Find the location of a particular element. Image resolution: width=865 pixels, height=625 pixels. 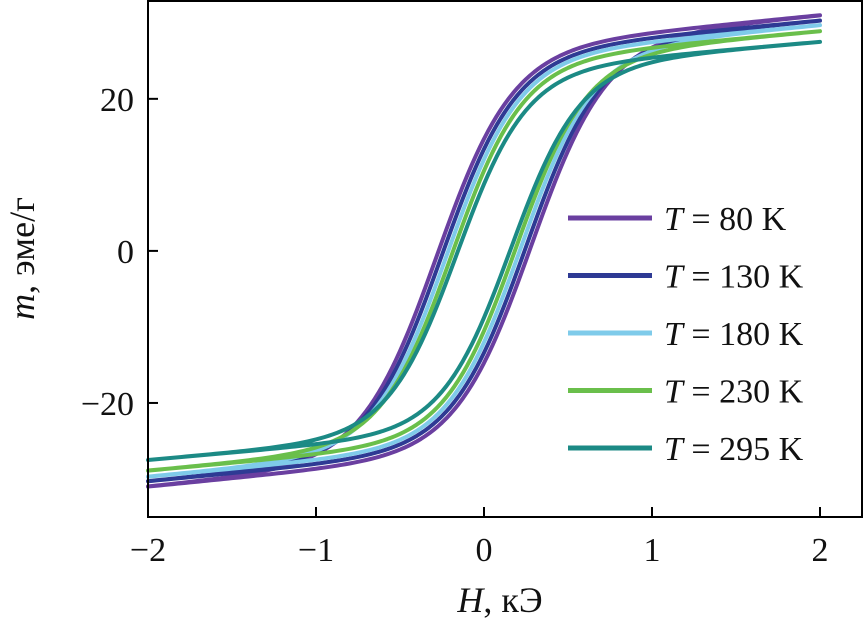

legend-label: T = 230 K is located at coordinates (734, 392).